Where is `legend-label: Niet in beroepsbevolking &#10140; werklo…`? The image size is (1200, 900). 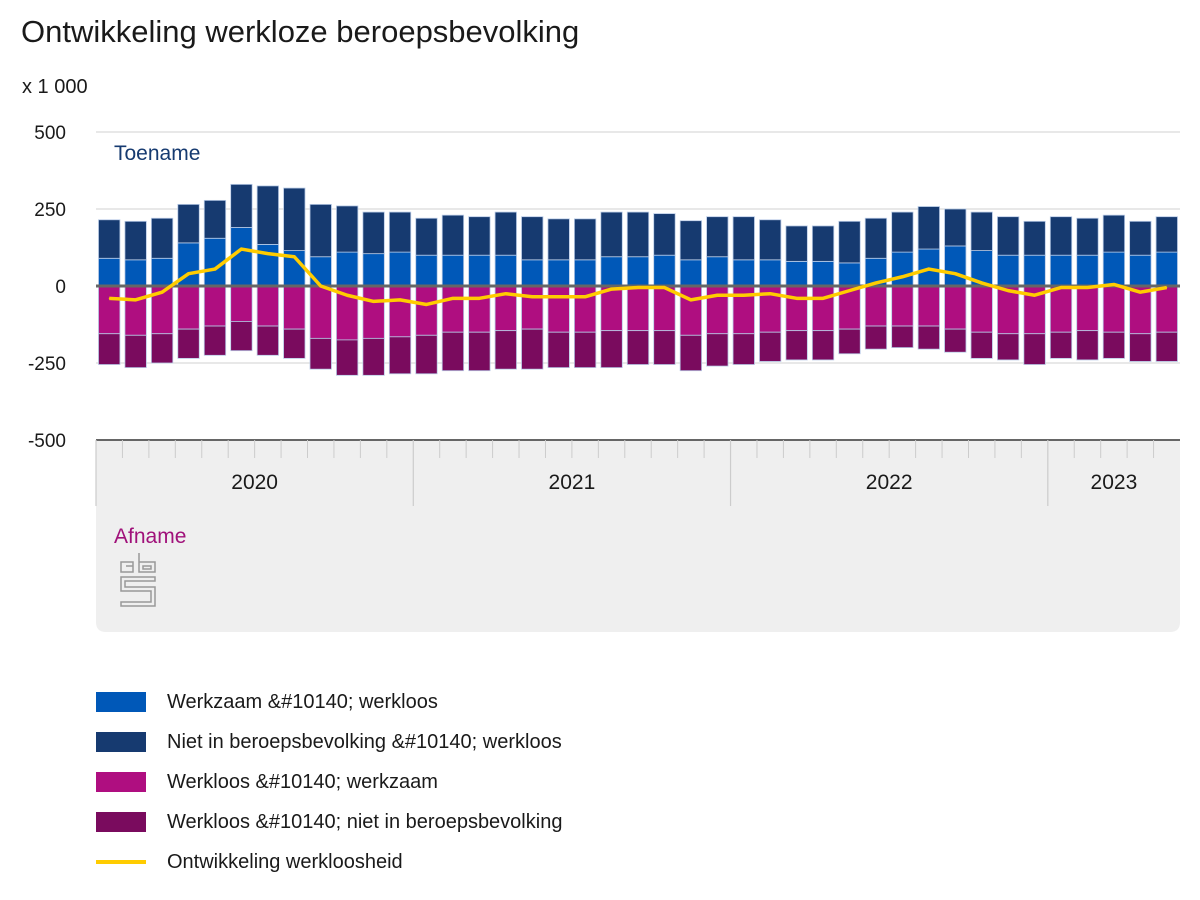 legend-label: Niet in beroepsbevolking &#10140; werklo… is located at coordinates (364, 741).